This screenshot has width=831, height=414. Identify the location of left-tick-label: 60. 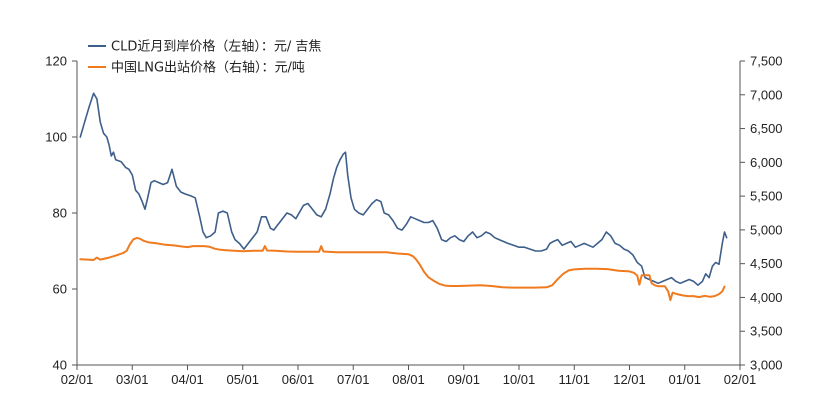
(60, 289).